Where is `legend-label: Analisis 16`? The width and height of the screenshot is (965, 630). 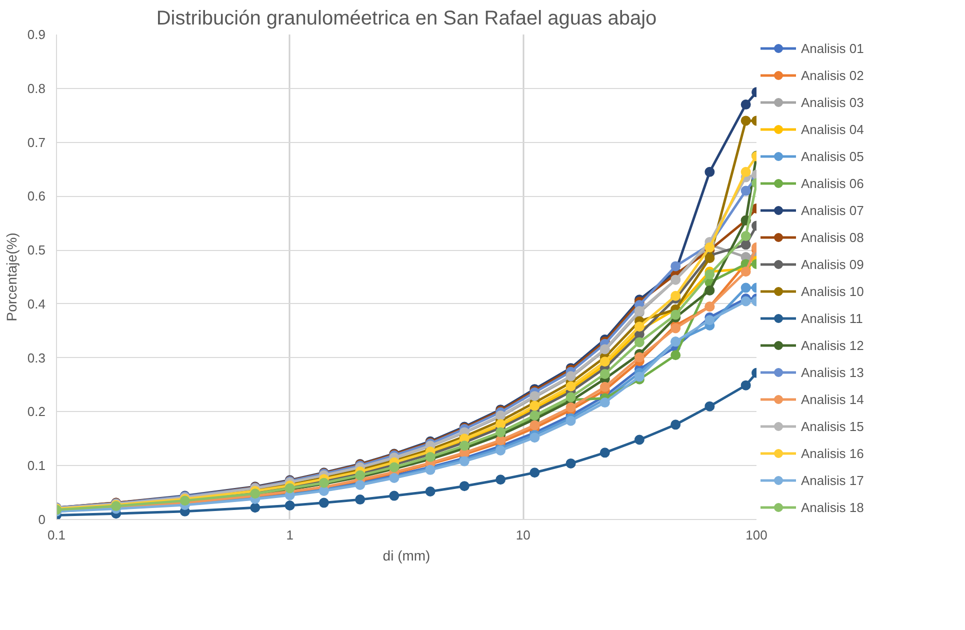 legend-label: Analisis 16 is located at coordinates (832, 453).